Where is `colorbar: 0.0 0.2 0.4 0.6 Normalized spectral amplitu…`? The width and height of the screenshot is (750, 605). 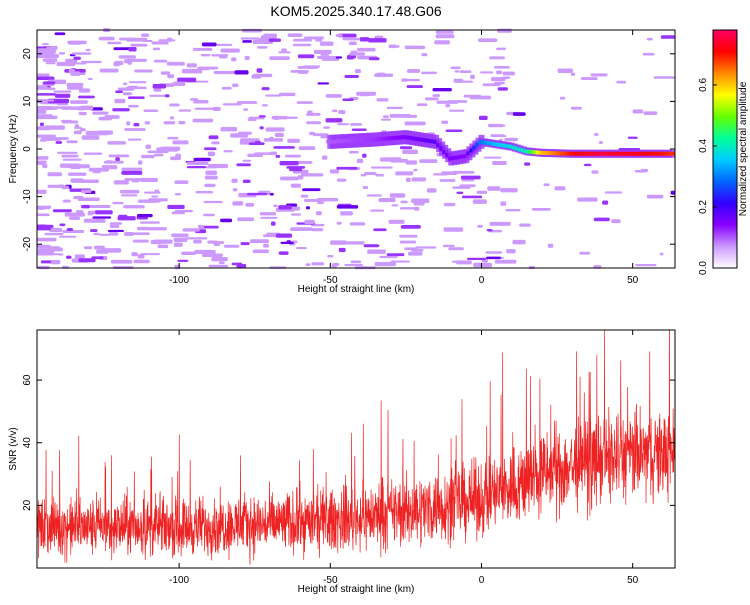
colorbar: 0.0 0.2 0.4 0.6 Normalized spectral amplitu… is located at coordinates (723, 152).